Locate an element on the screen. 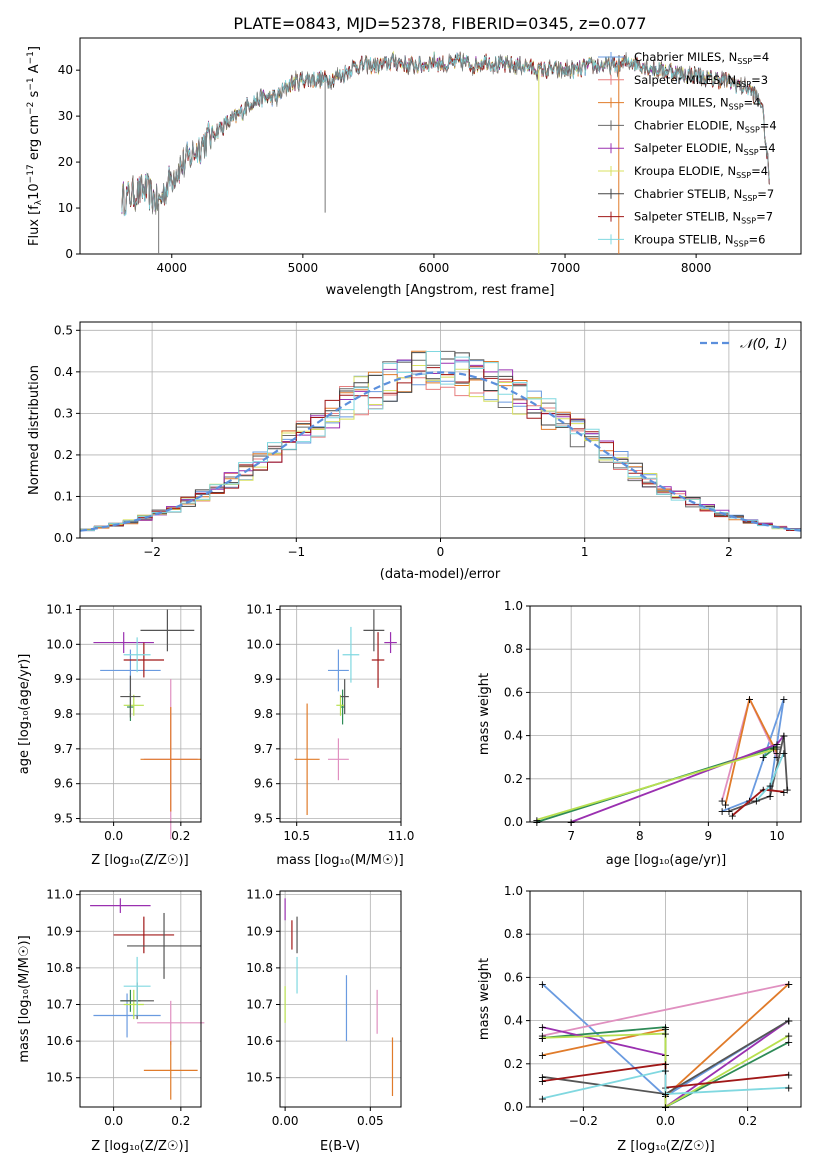 Image resolution: width=819 pixels, height=1170 pixels. z-age-ticks: 0.0 0.2 9.5 9.6 9.7 9.8 9.9 10.0 10.1 is located at coordinates (118, 722).